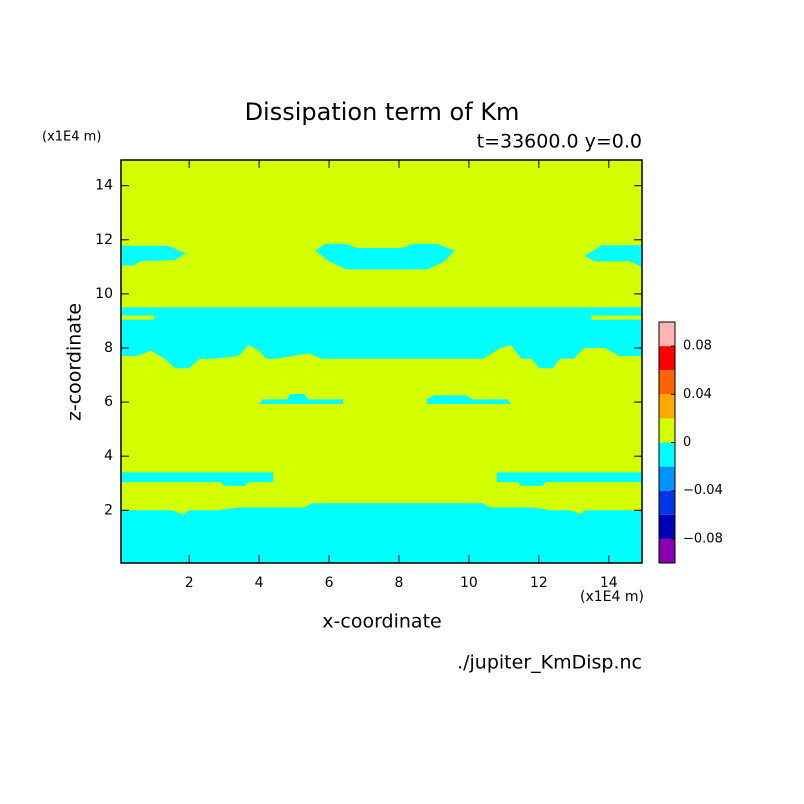 Image resolution: width=804 pixels, height=804 pixels. What do you see at coordinates (108, 348) in the screenshot?
I see `y-tick-label: 8` at bounding box center [108, 348].